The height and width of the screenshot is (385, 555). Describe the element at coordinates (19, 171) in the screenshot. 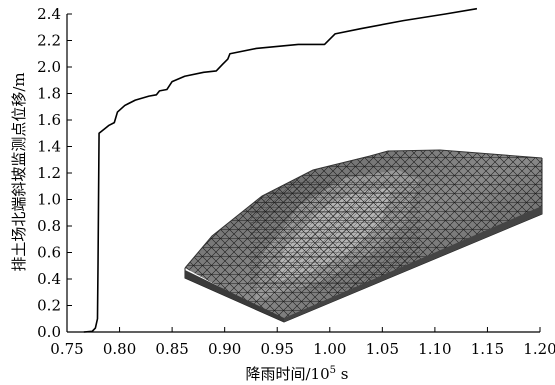

I see `y-axis-title: 排土场北端斜坡监测点位移/m` at that location.